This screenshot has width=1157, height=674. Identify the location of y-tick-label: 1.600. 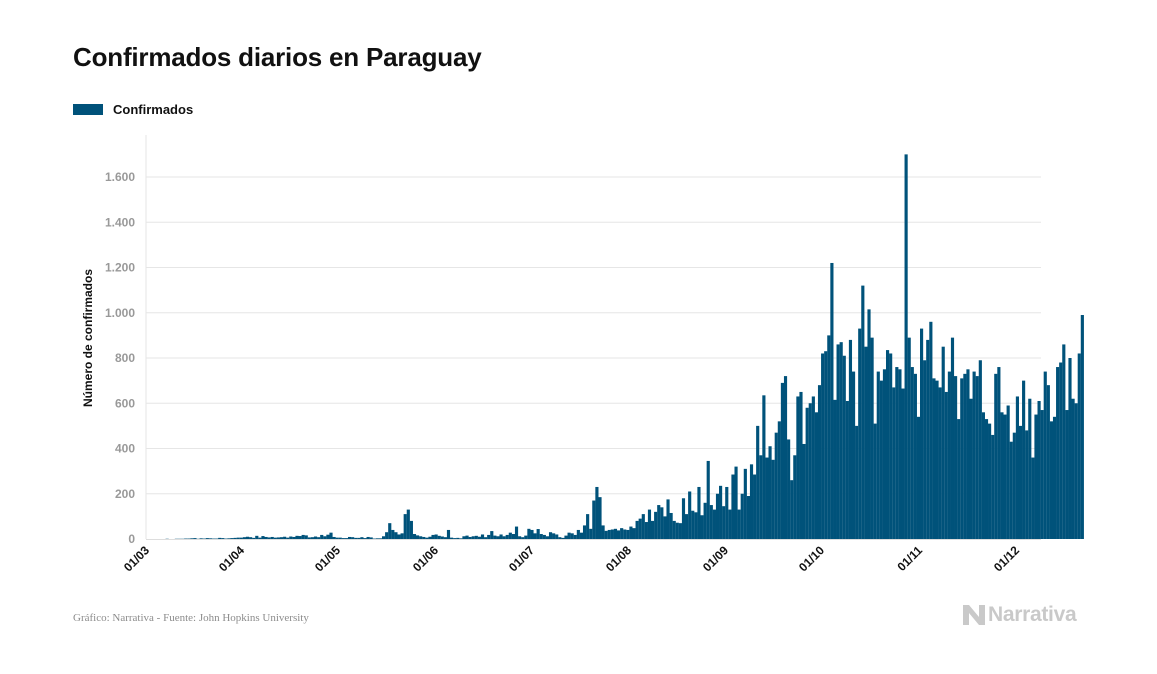
(120, 177).